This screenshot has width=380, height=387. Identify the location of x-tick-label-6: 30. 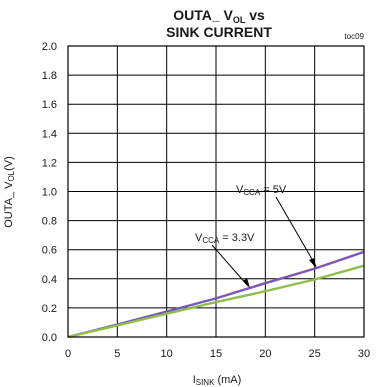
(364, 354).